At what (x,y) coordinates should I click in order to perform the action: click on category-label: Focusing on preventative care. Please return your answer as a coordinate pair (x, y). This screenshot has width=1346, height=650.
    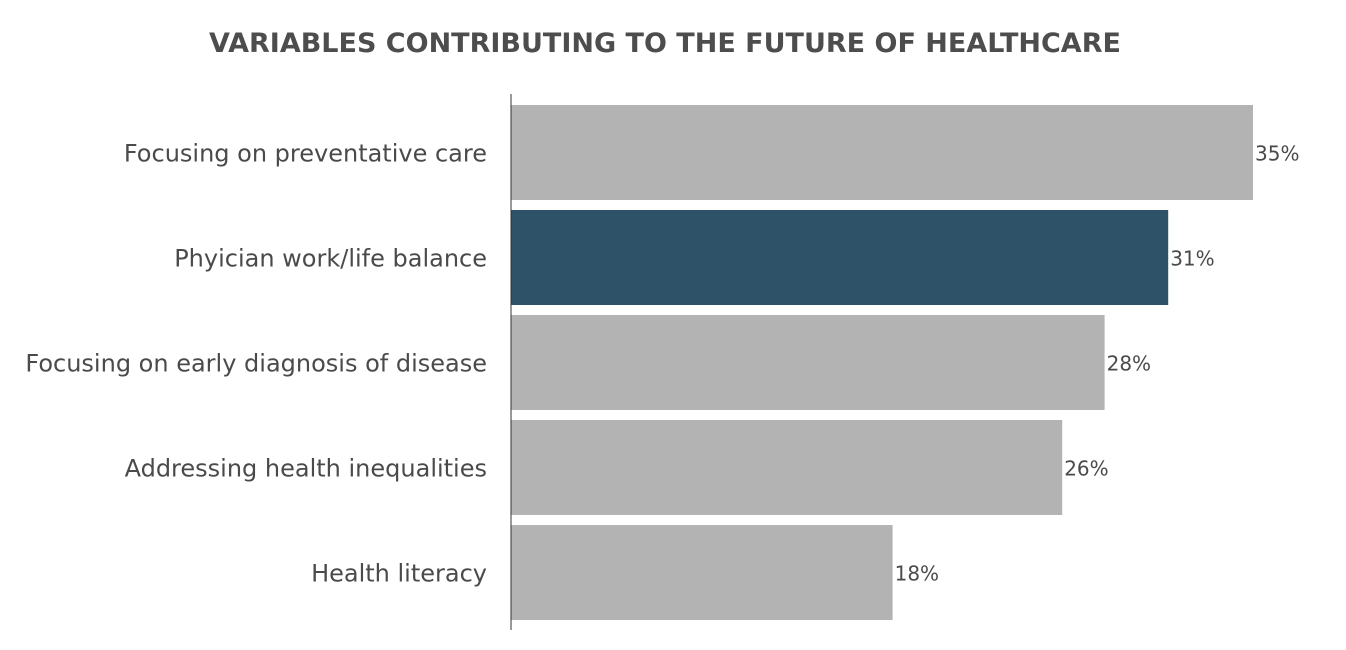
    Looking at the image, I should click on (305, 154).